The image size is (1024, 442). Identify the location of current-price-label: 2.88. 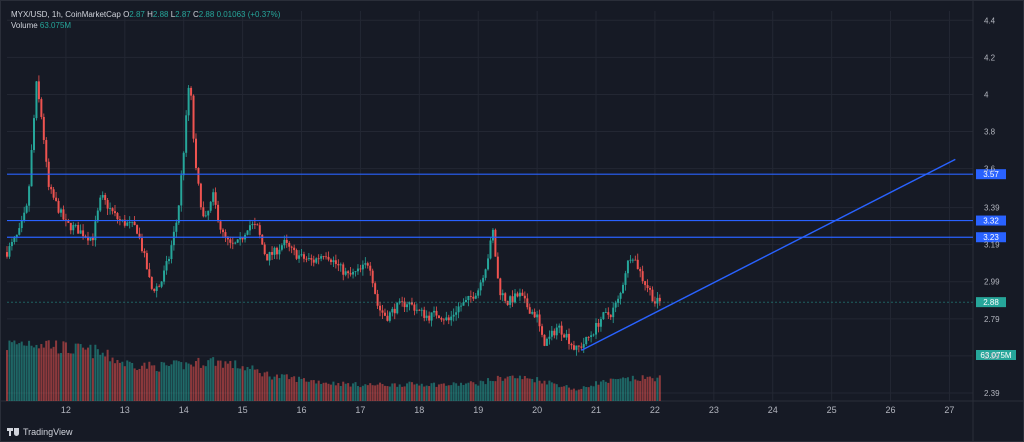
(991, 302).